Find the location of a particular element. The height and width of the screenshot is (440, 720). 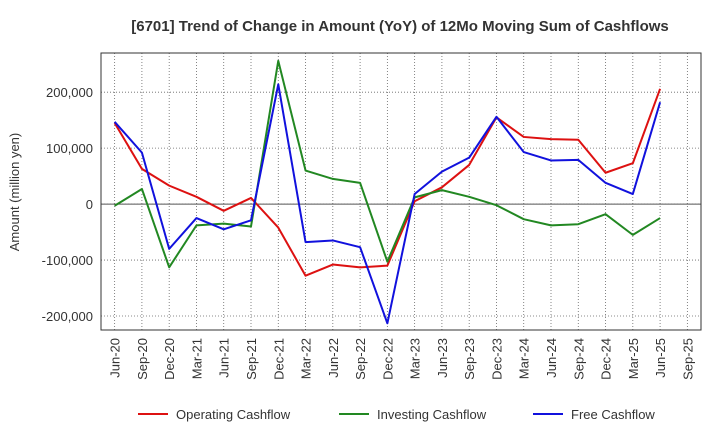

x-tick-label: Jun-23 is located at coordinates (442, 358).